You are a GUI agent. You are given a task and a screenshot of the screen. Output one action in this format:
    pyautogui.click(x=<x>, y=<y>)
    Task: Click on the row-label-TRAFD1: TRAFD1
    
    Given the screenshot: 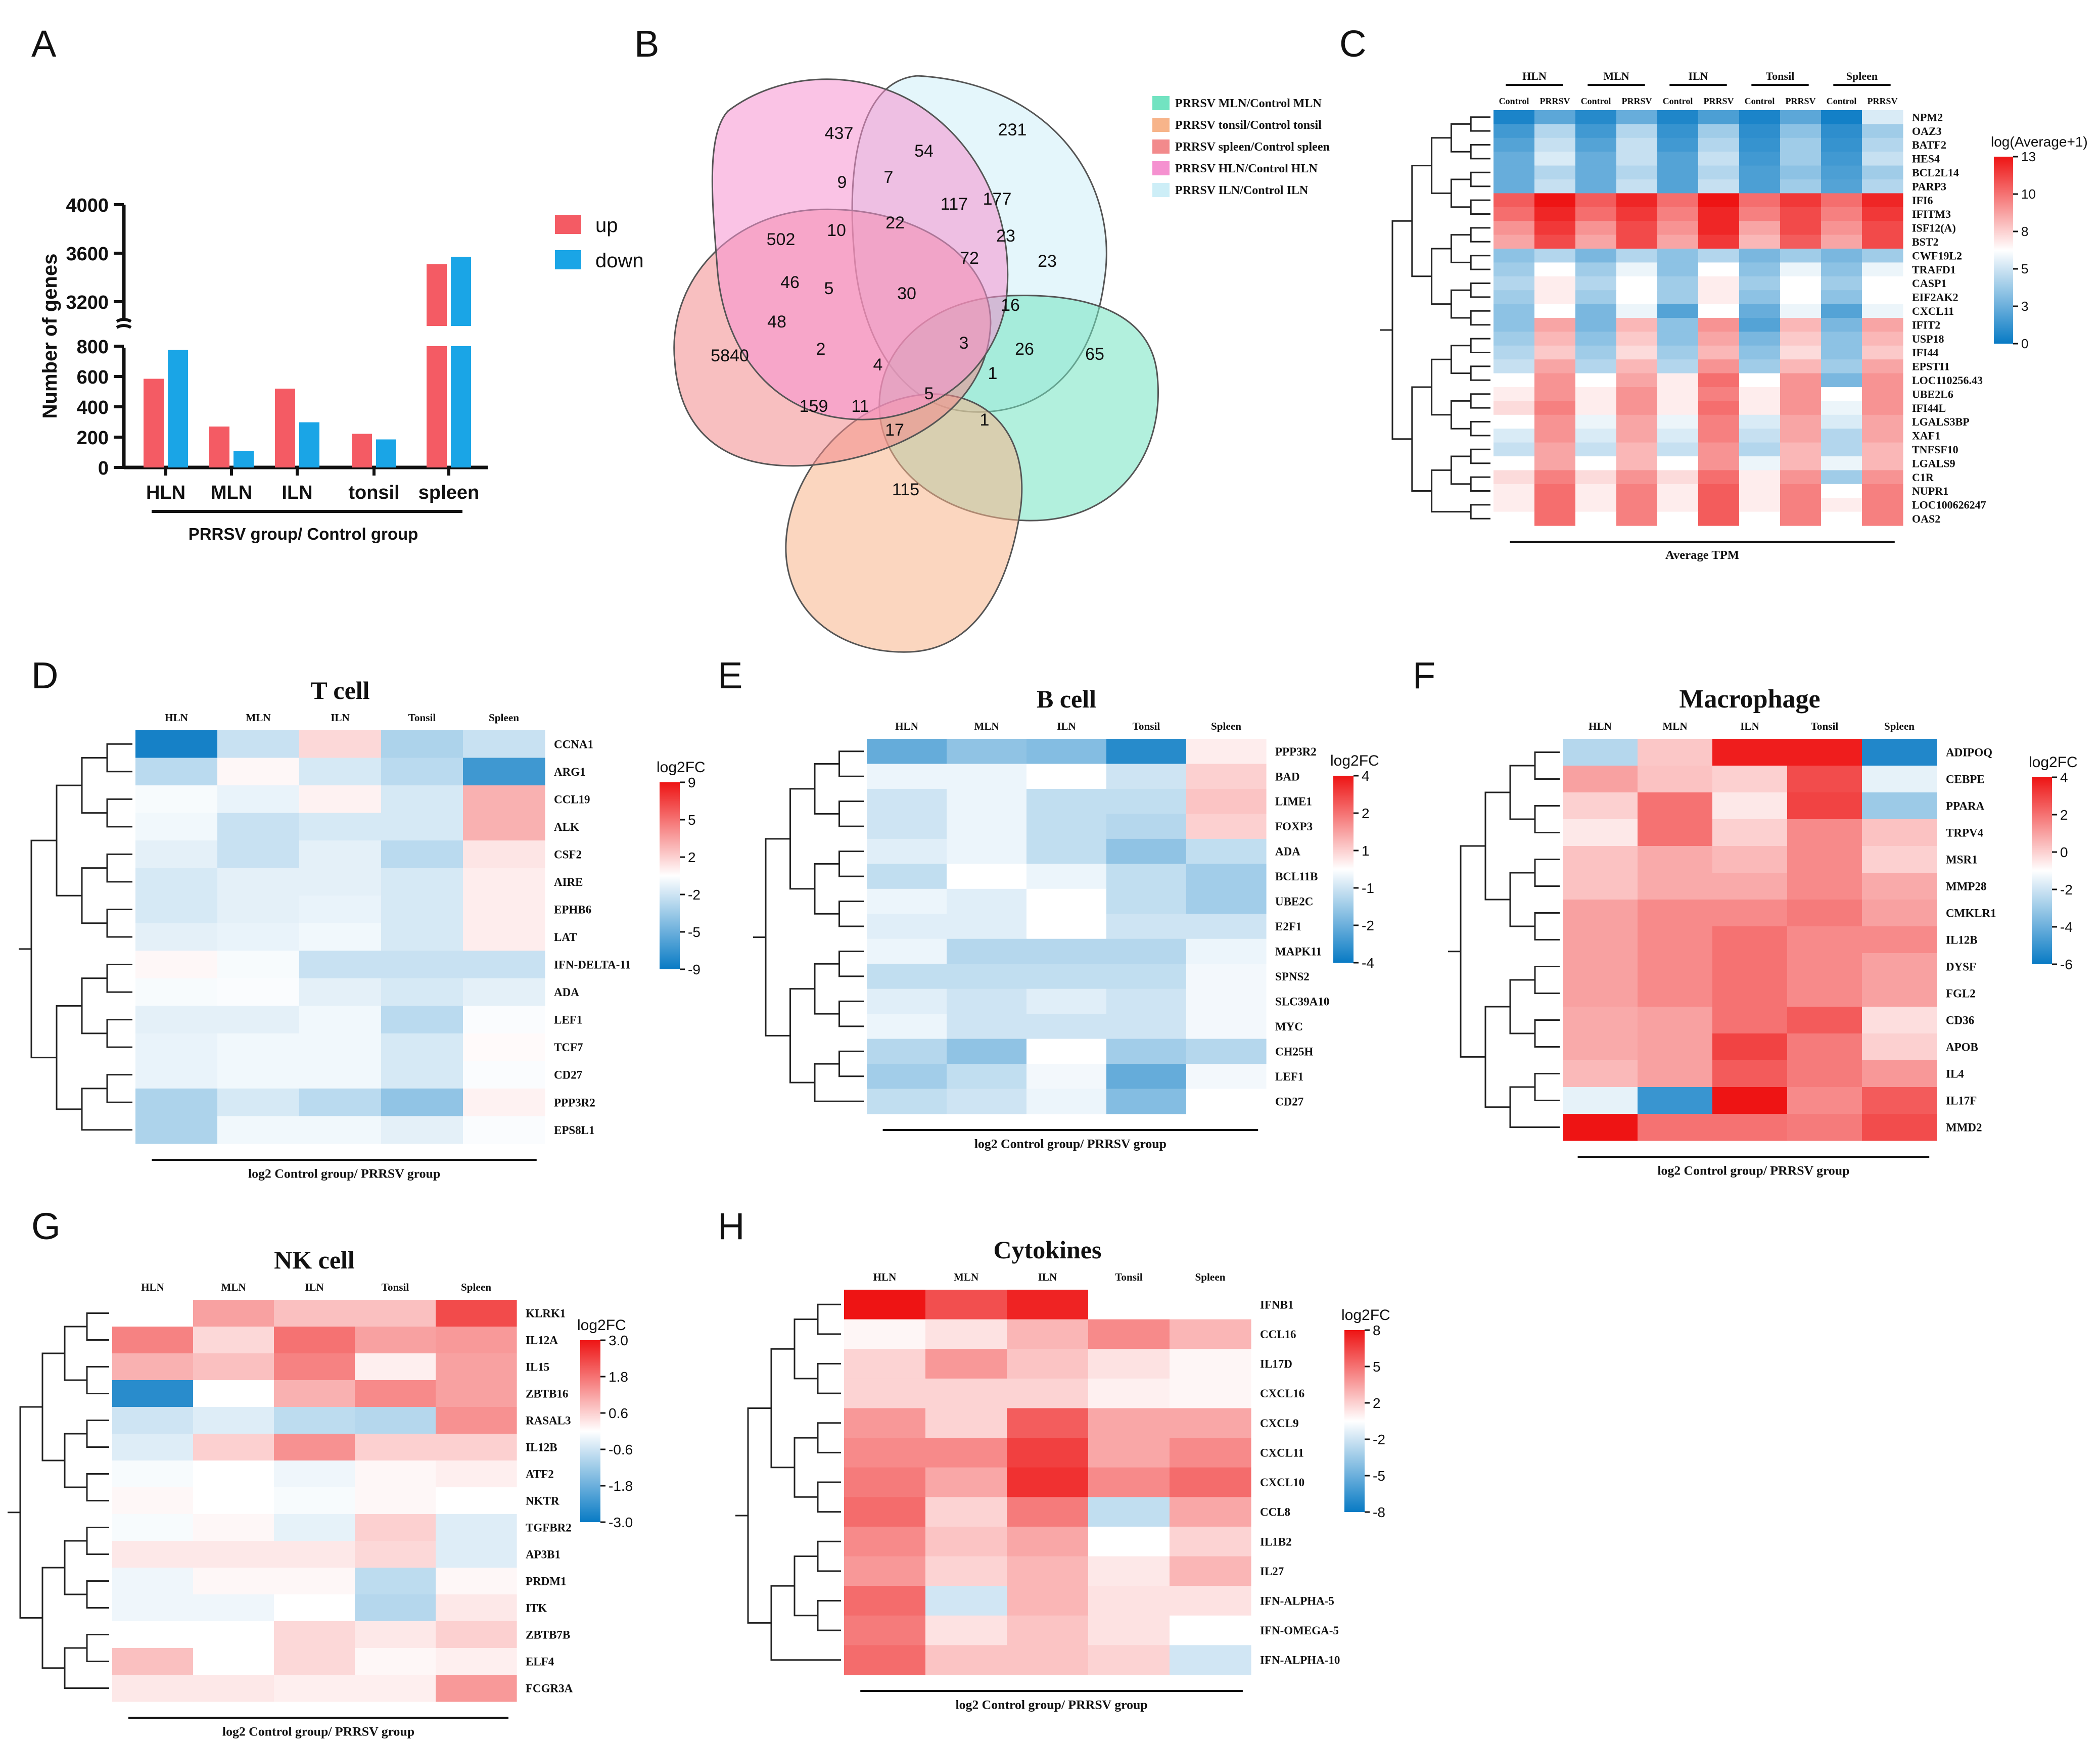 What is the action you would take?
    pyautogui.click(x=1934, y=269)
    